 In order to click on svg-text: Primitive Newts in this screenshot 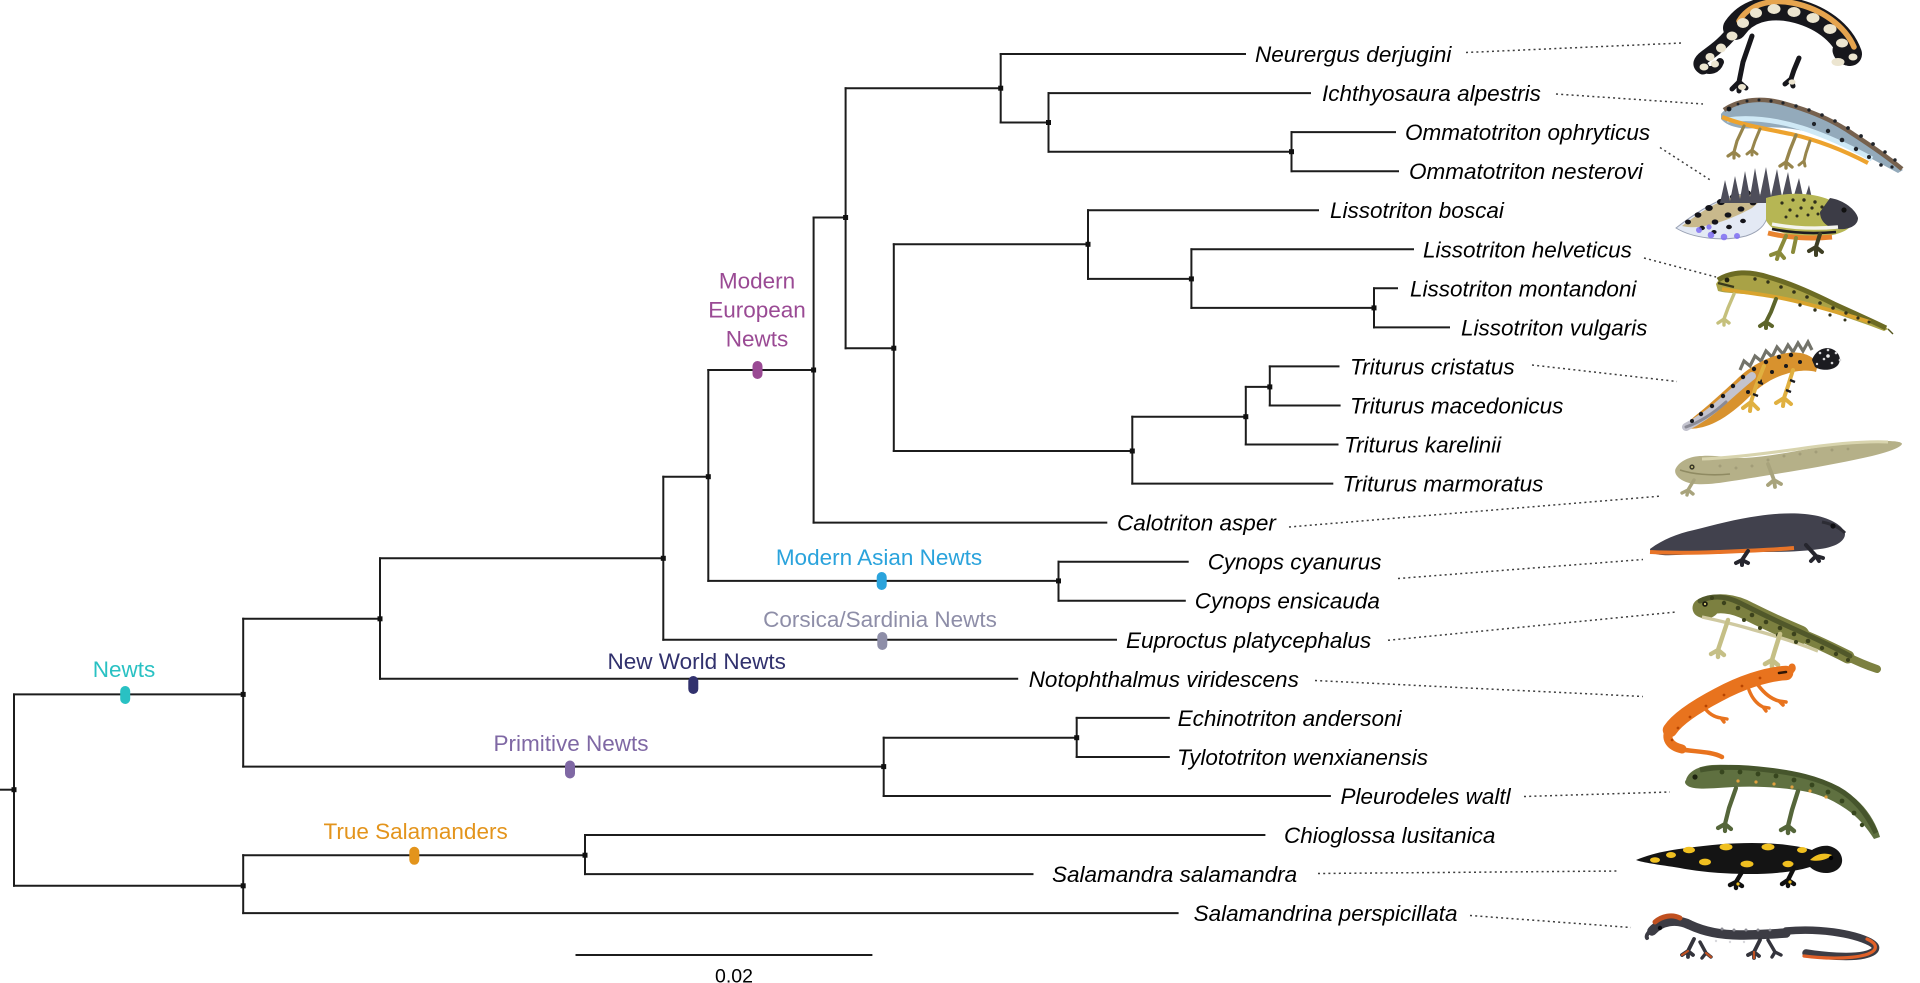, I will do `click(570, 743)`.